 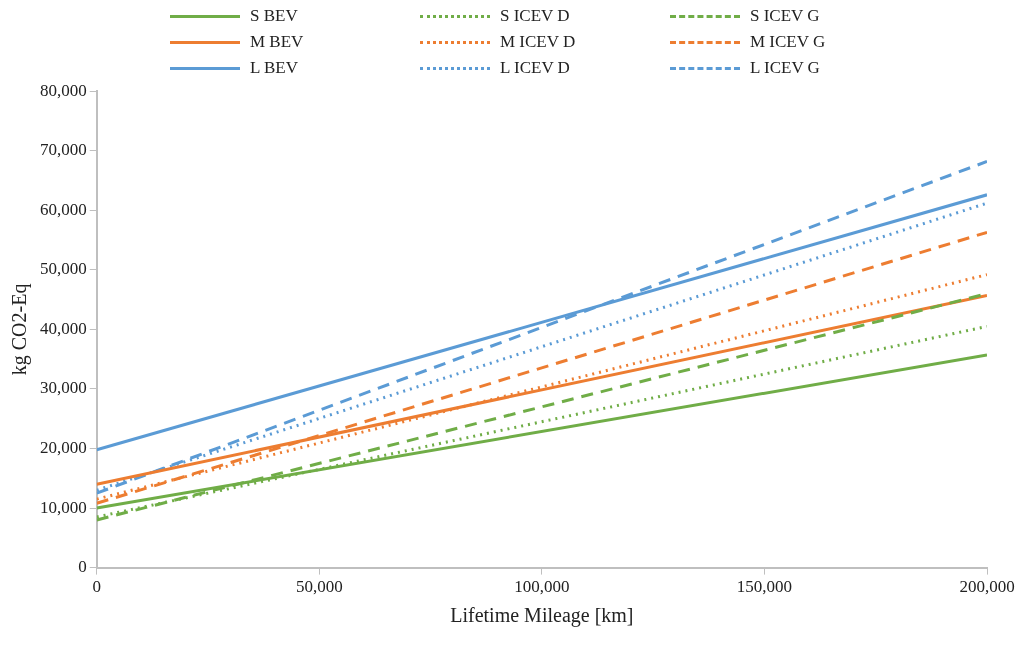 What do you see at coordinates (274, 68) in the screenshot?
I see `legend-label: L BEV` at bounding box center [274, 68].